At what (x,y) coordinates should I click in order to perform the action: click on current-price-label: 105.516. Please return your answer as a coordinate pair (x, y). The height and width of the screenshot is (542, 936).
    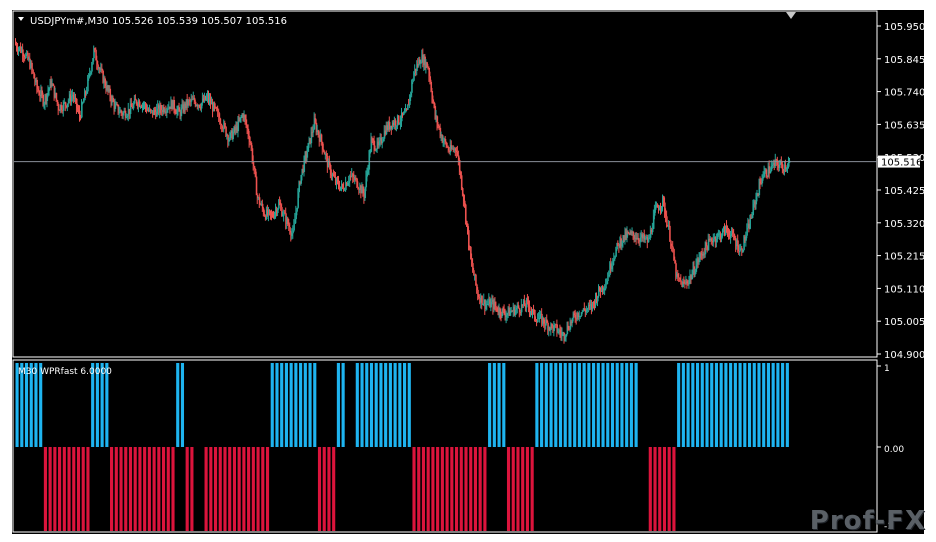
    Looking at the image, I should click on (901, 163).